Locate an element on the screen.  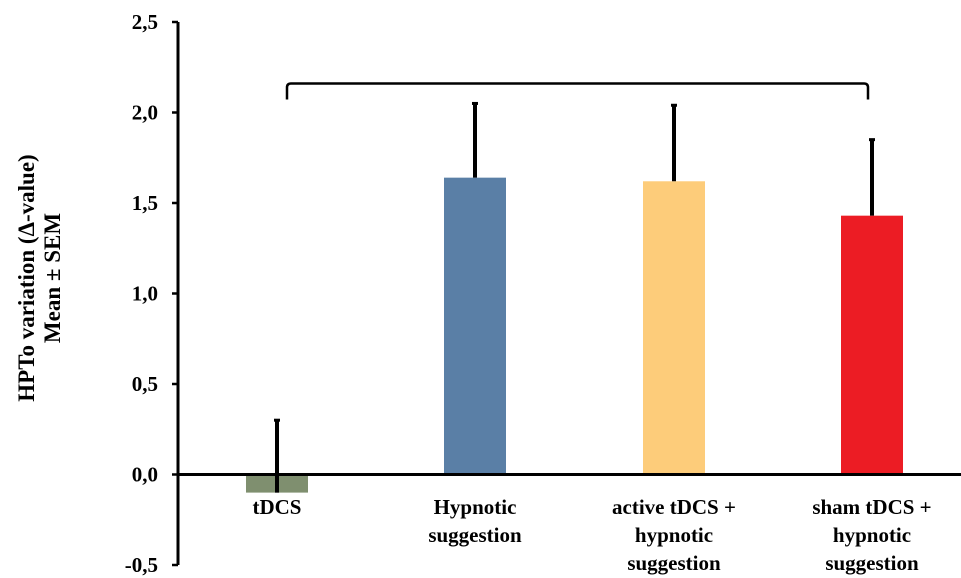
y-tick-label: 1,5 is located at coordinates (145, 203).